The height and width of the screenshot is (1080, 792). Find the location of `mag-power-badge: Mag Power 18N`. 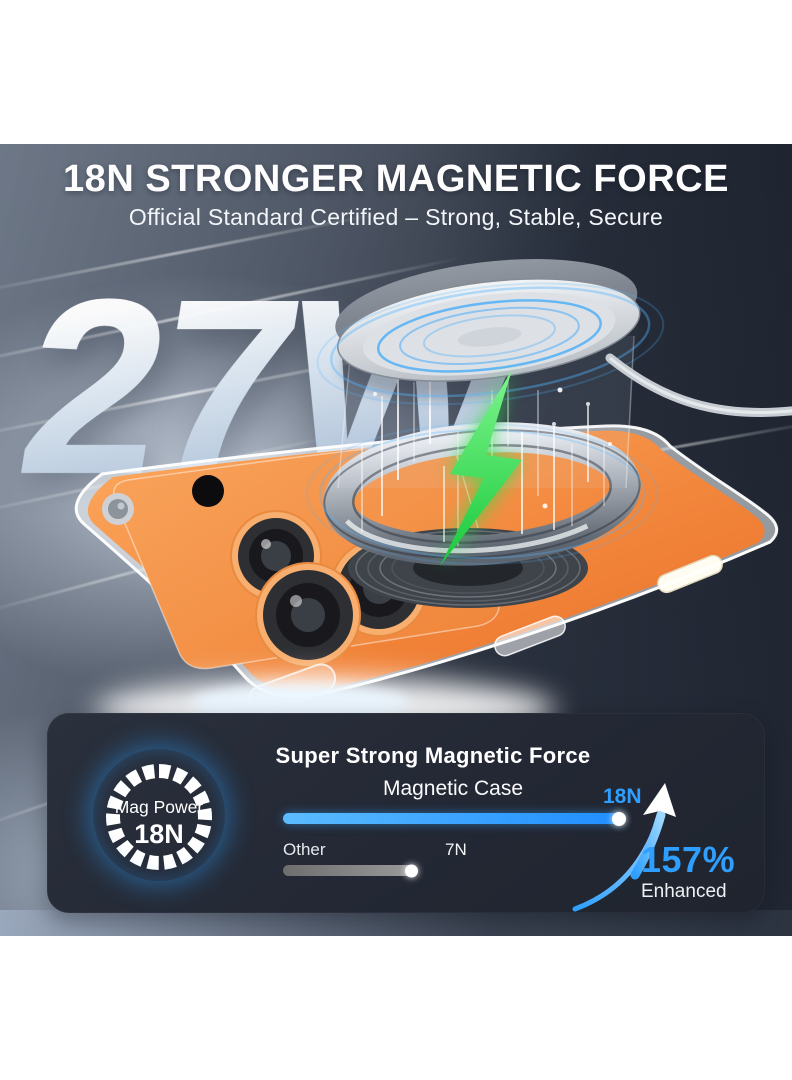

mag-power-badge: Mag Power 18N is located at coordinates (159, 815).